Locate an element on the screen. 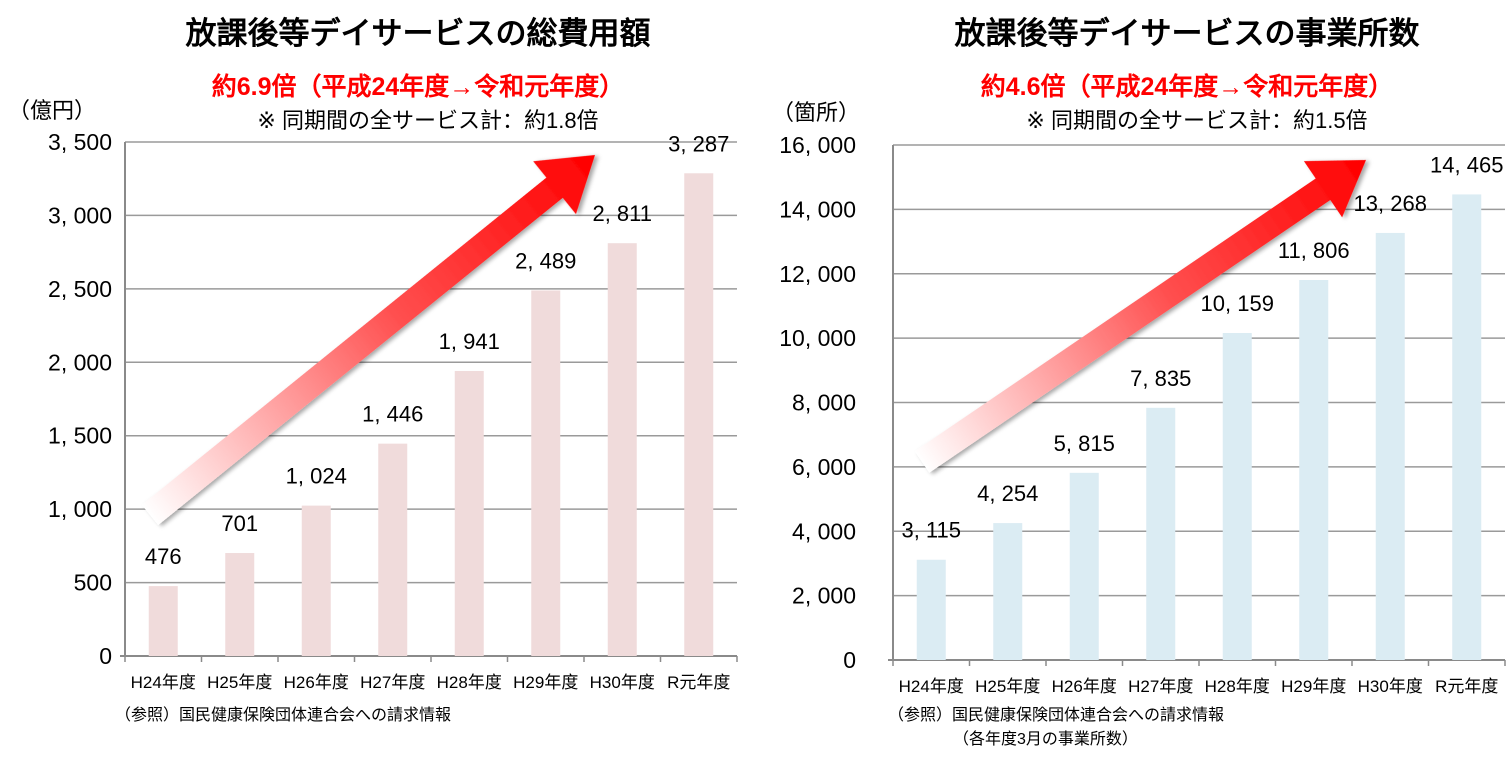  source-sub-note: （各年度3月の事業所数） is located at coordinates (1045, 739).